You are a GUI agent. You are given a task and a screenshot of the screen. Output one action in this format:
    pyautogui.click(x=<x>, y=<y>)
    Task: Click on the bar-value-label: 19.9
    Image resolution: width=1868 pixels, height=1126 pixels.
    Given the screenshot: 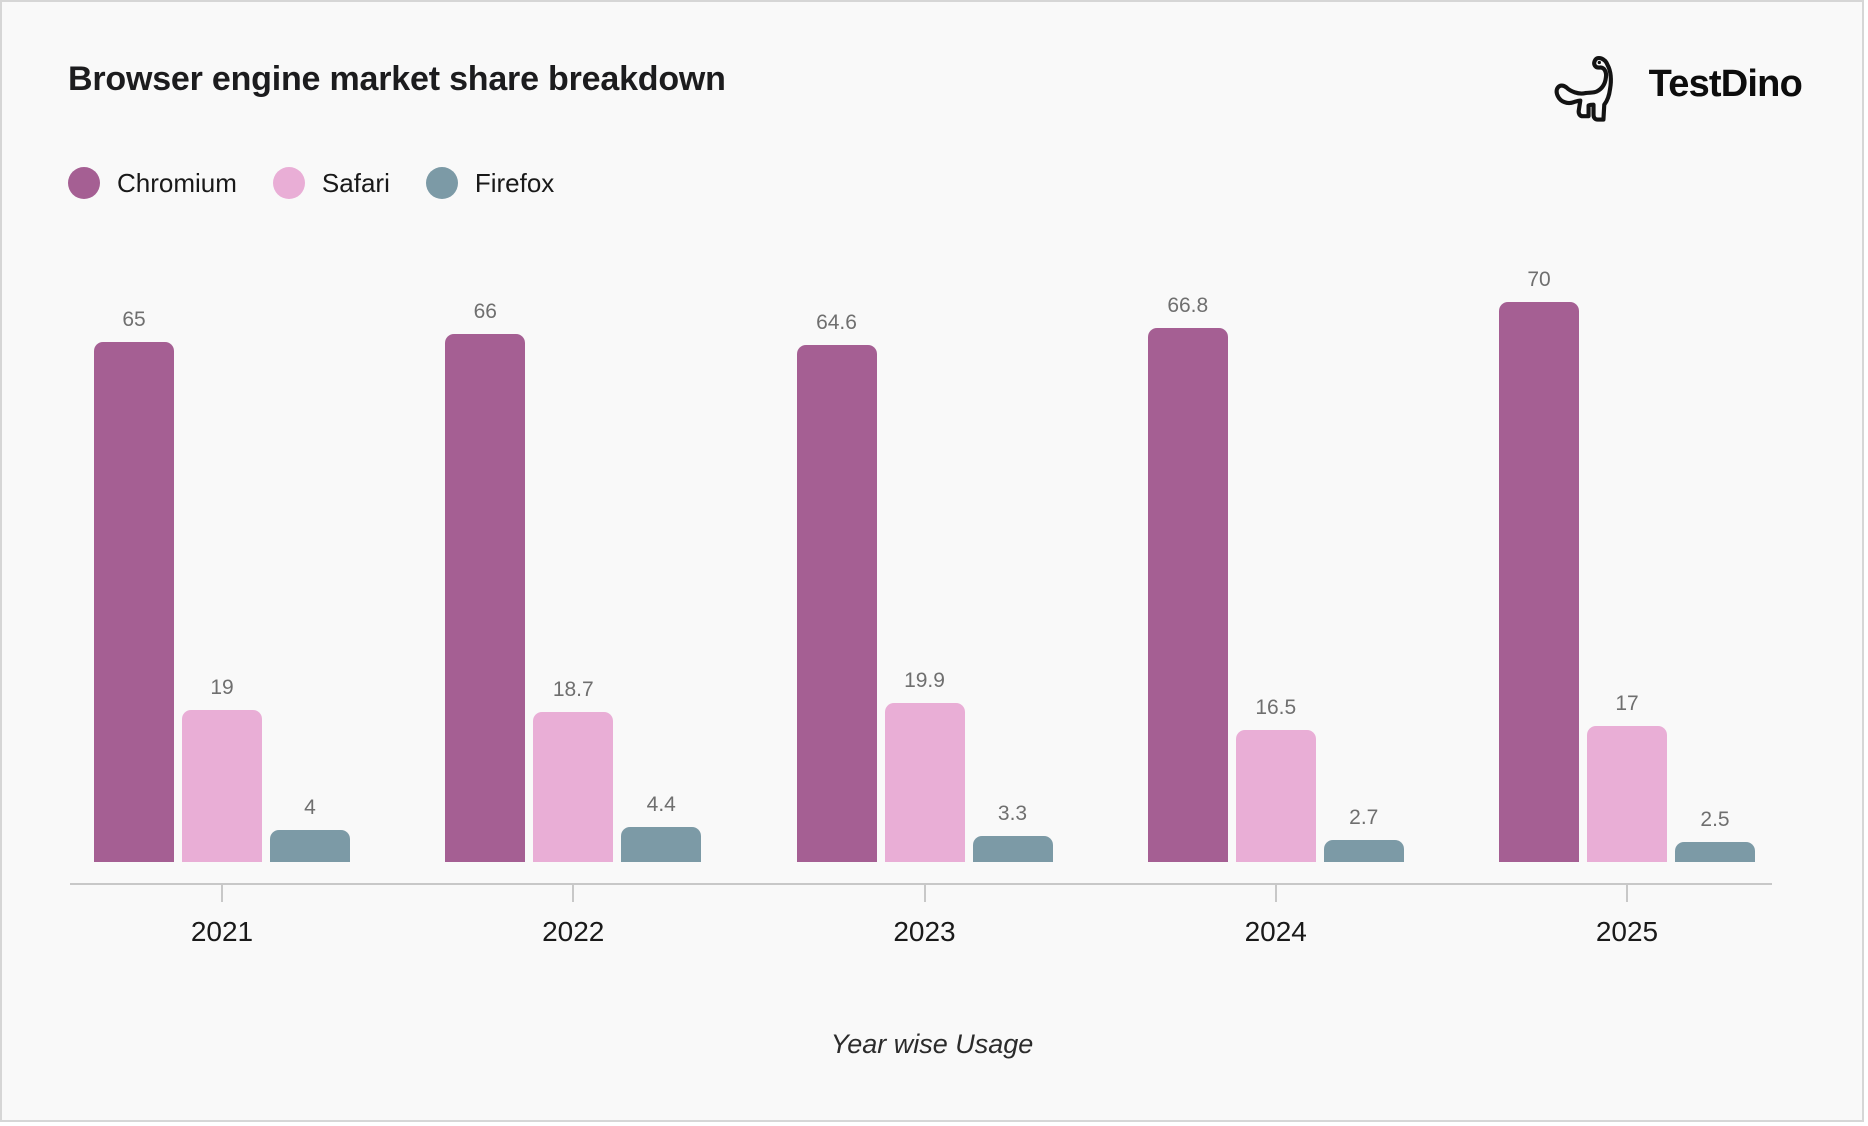 What is the action you would take?
    pyautogui.click(x=924, y=680)
    